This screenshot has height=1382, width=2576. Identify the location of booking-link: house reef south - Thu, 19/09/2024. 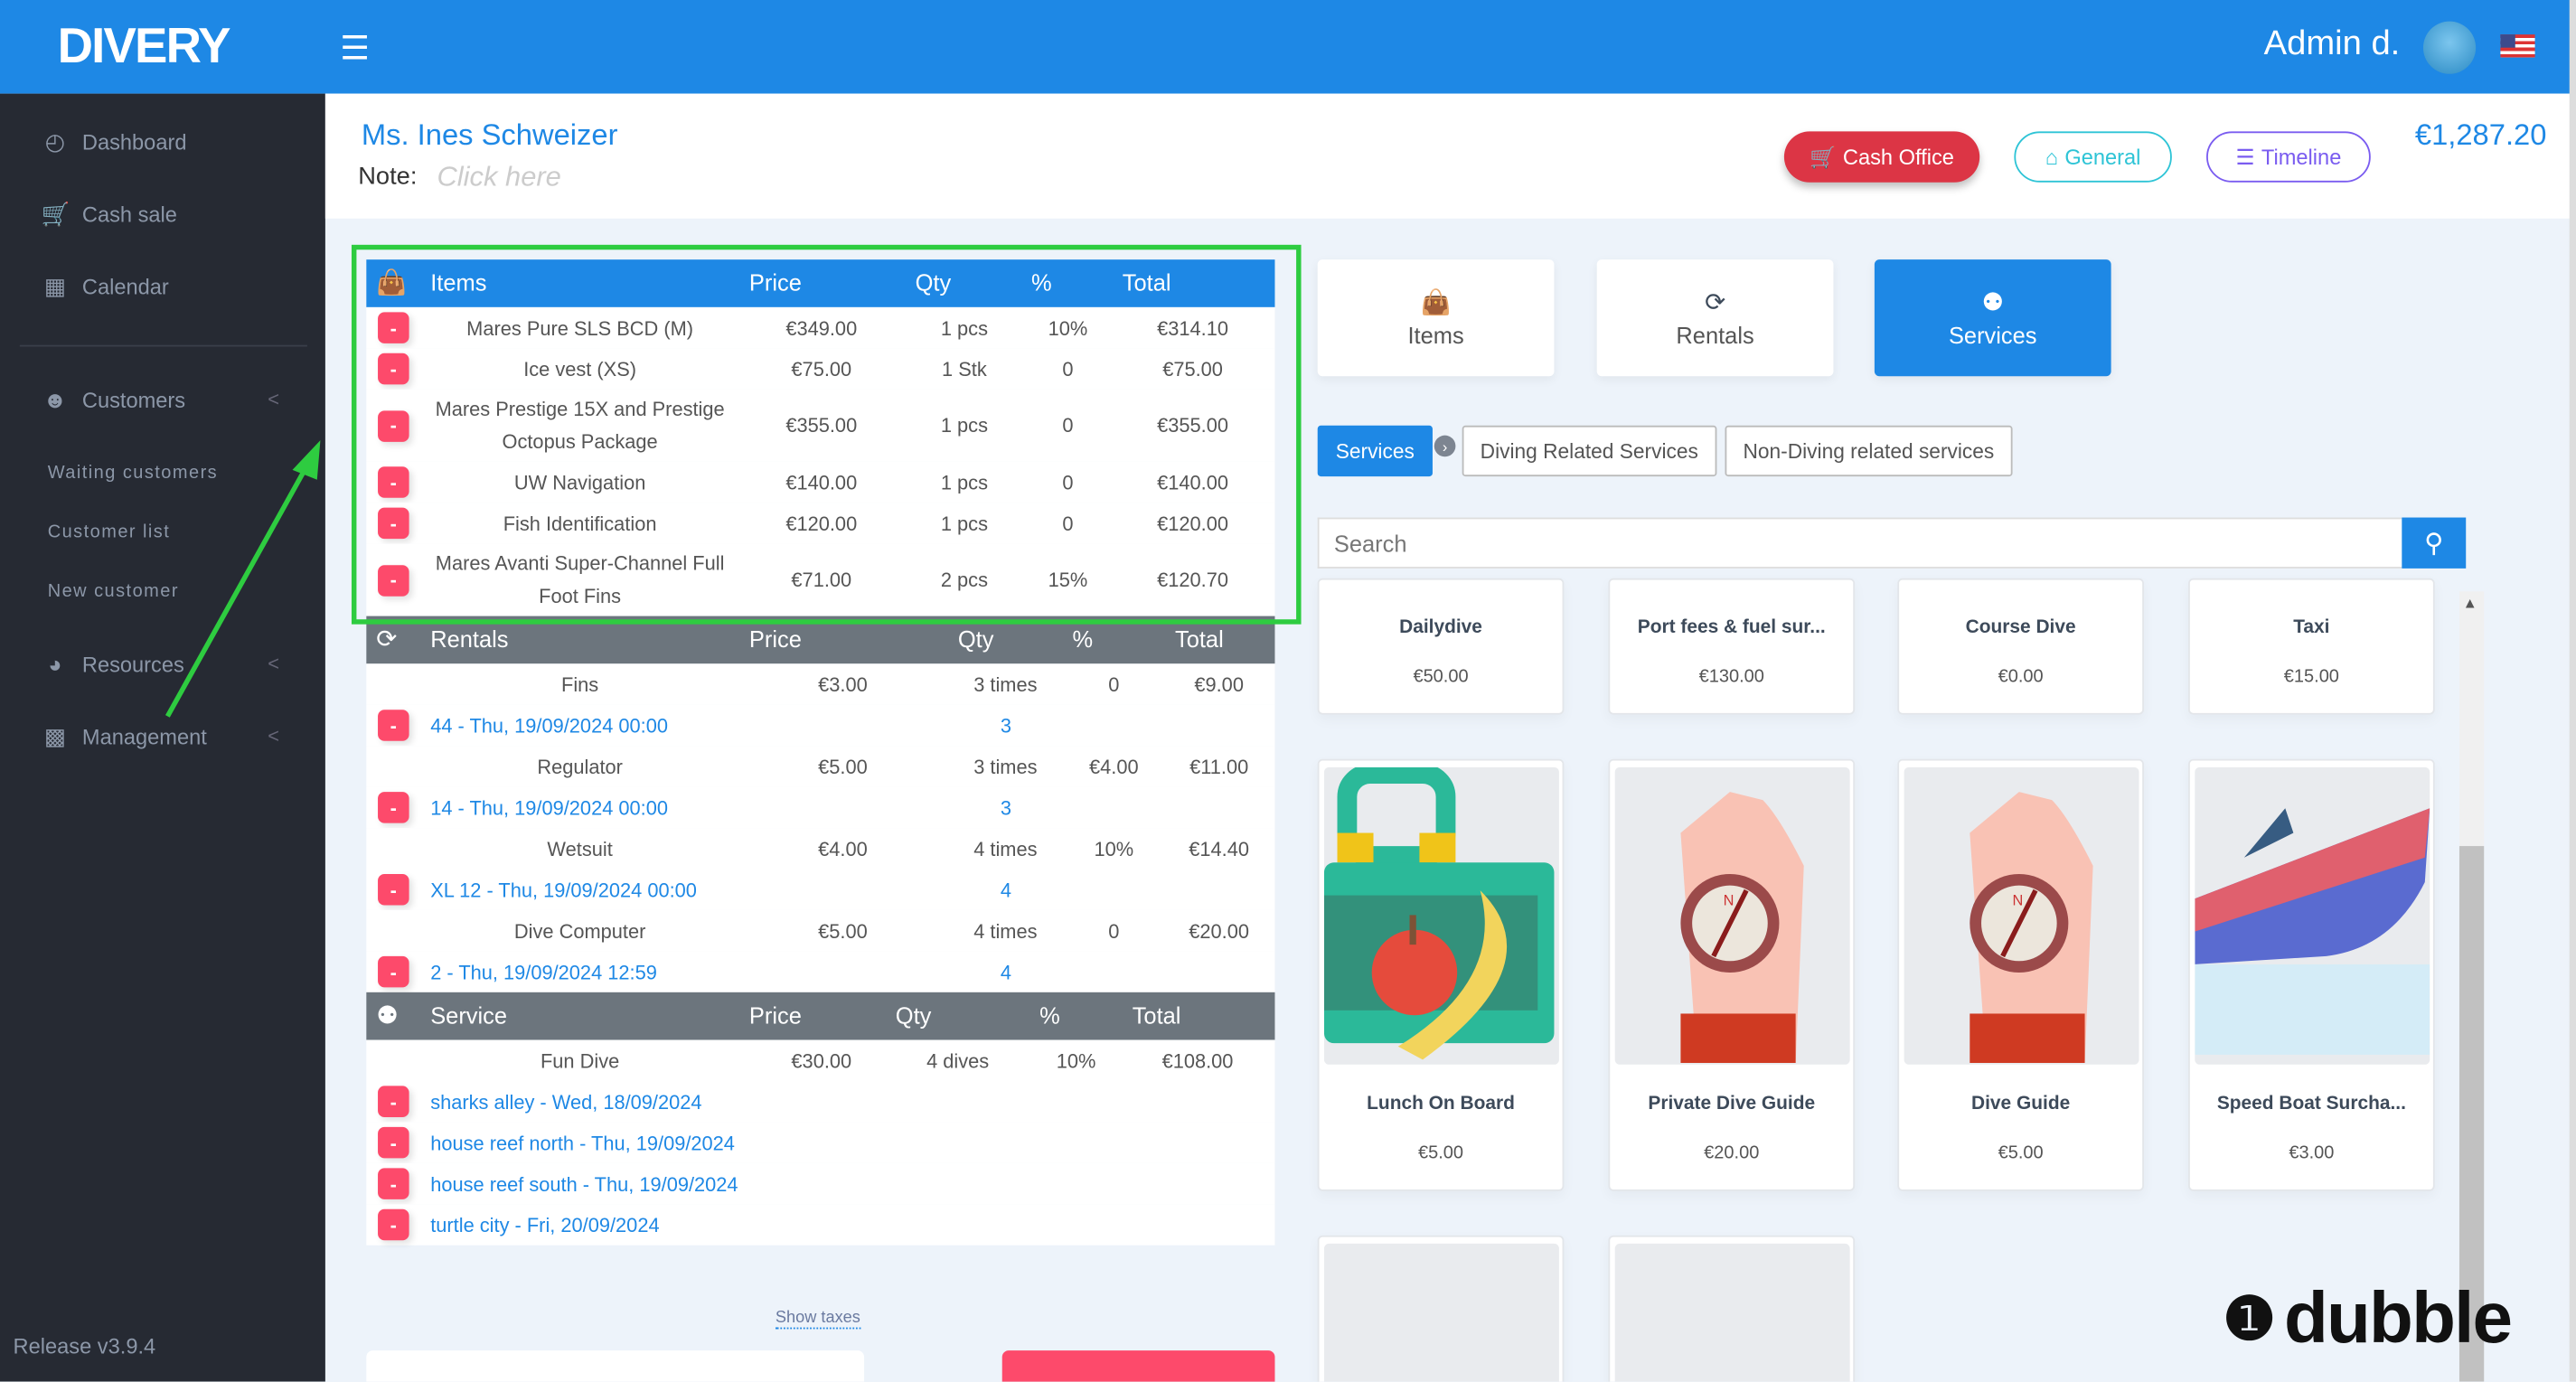
(584, 1183).